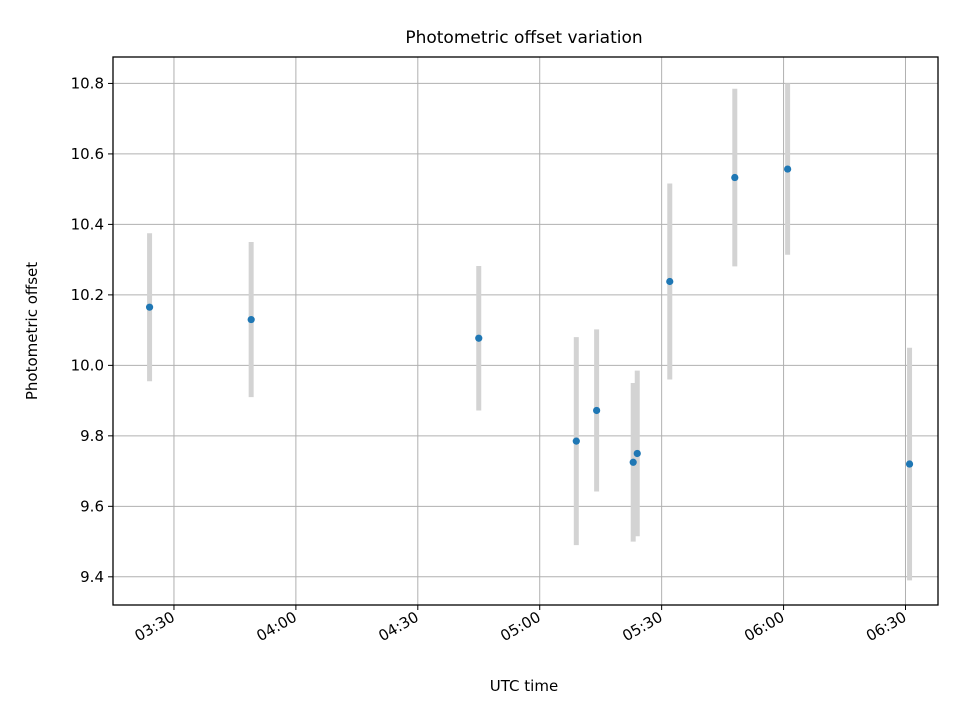 The image size is (960, 720). What do you see at coordinates (523, 38) in the screenshot?
I see `chart-title: Photometric offset variation` at bounding box center [523, 38].